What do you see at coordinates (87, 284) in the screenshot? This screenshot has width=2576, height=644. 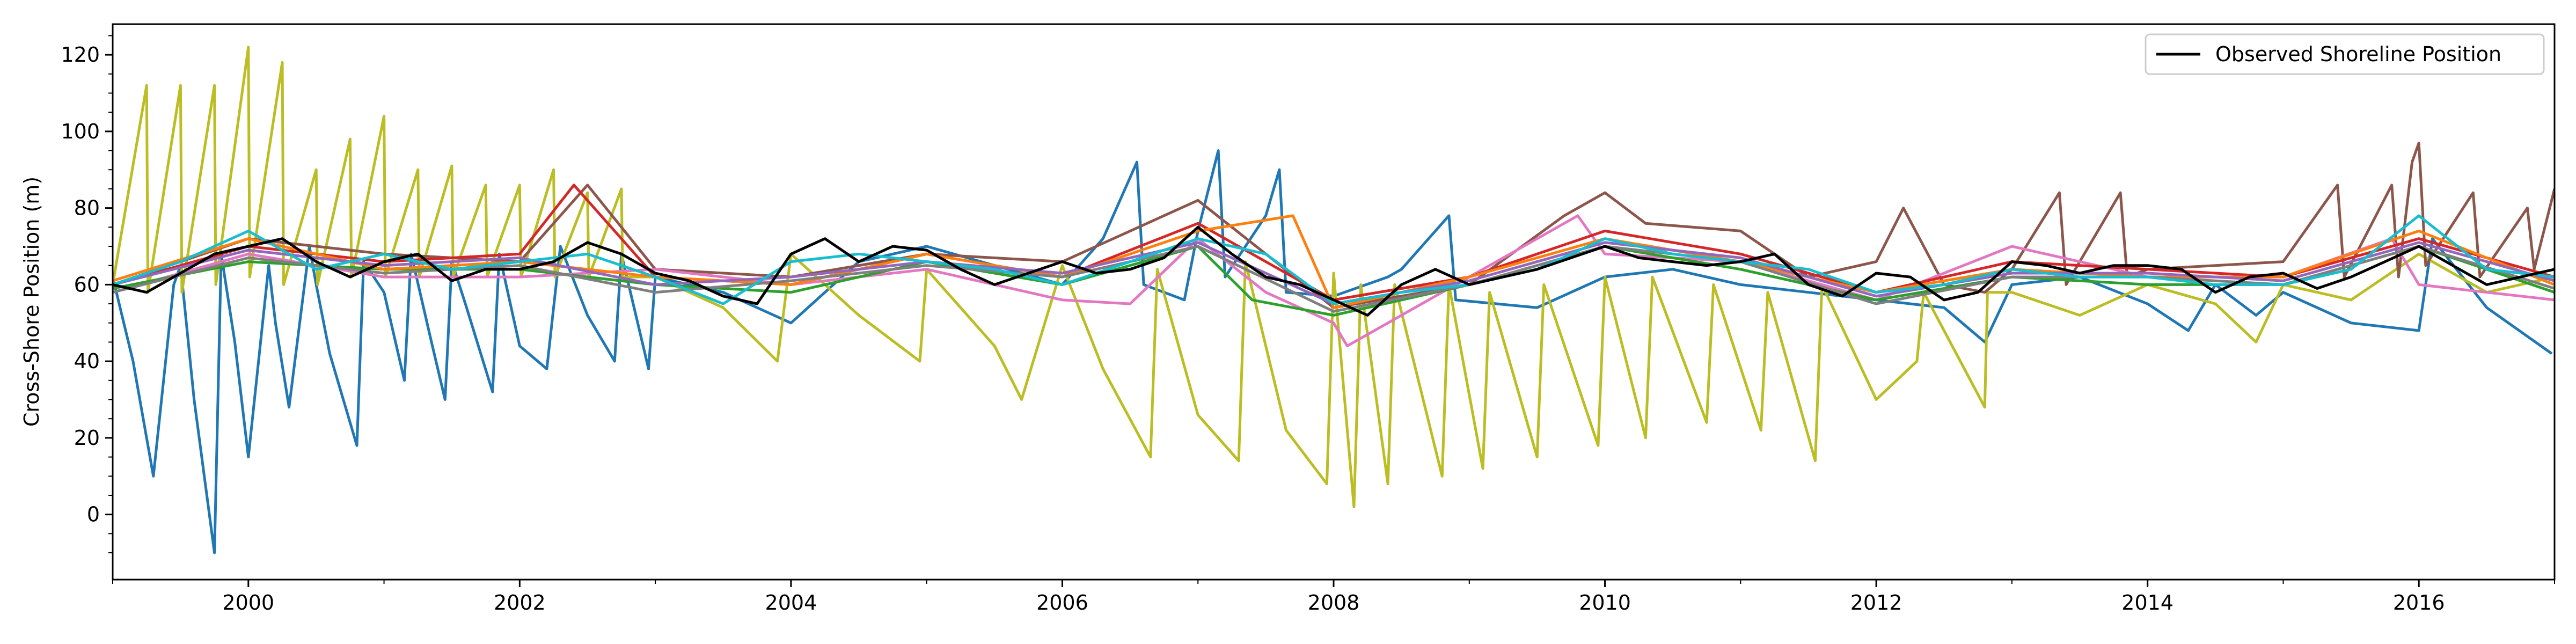 I see `y-tick-label: 60` at bounding box center [87, 284].